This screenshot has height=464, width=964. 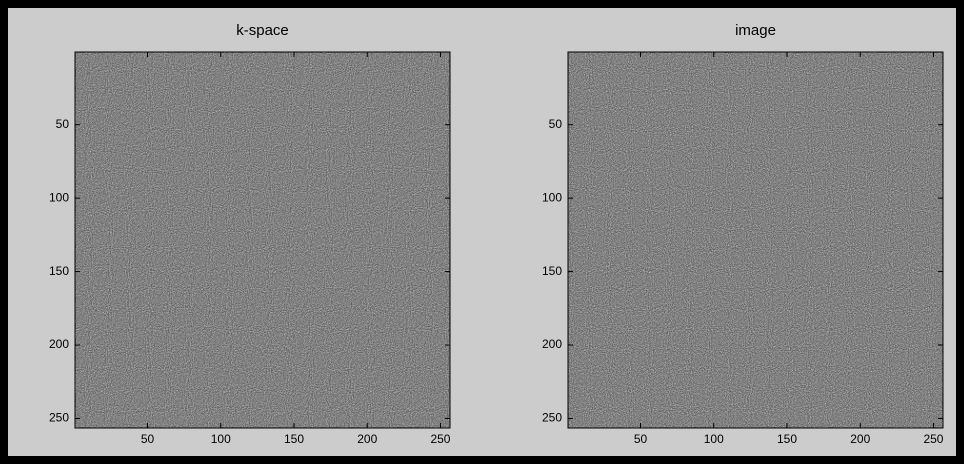 What do you see at coordinates (755, 30) in the screenshot?
I see `axes-title: image` at bounding box center [755, 30].